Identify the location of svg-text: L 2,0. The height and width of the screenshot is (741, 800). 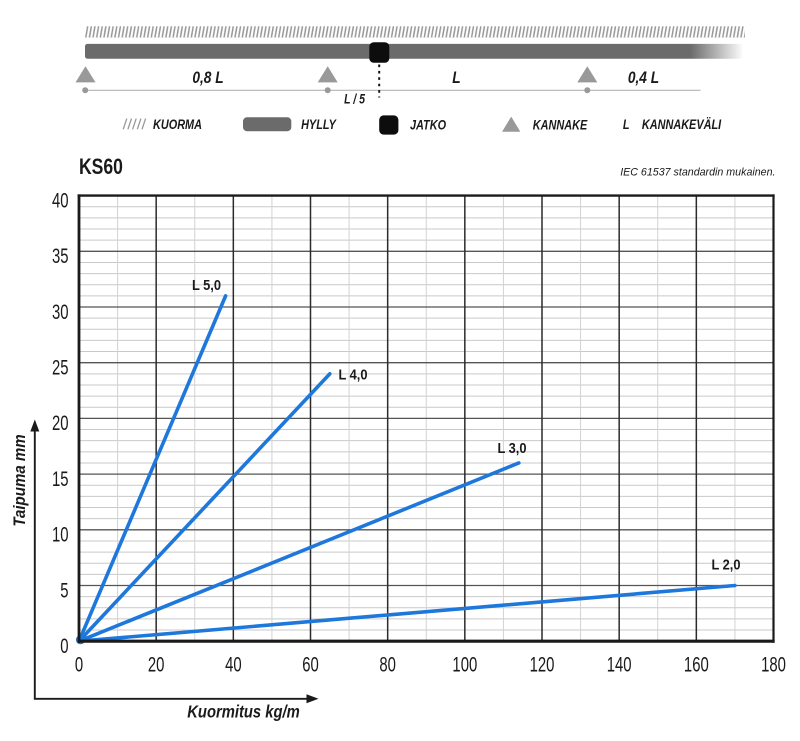
(725, 565).